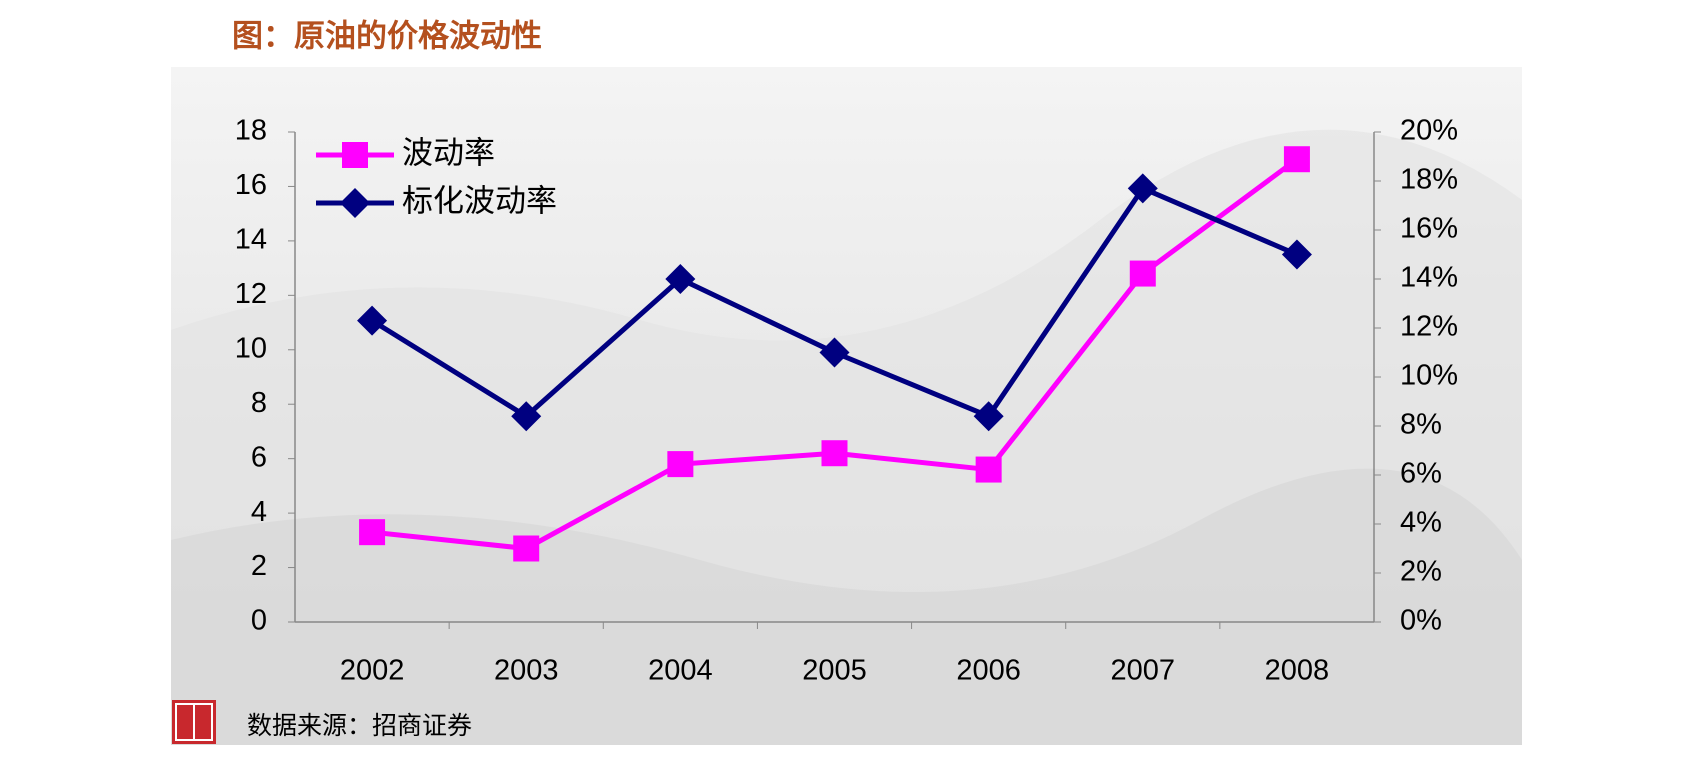 The height and width of the screenshot is (758, 1684). Describe the element at coordinates (1421, 523) in the screenshot. I see `y2-tick-label: 4%` at that location.